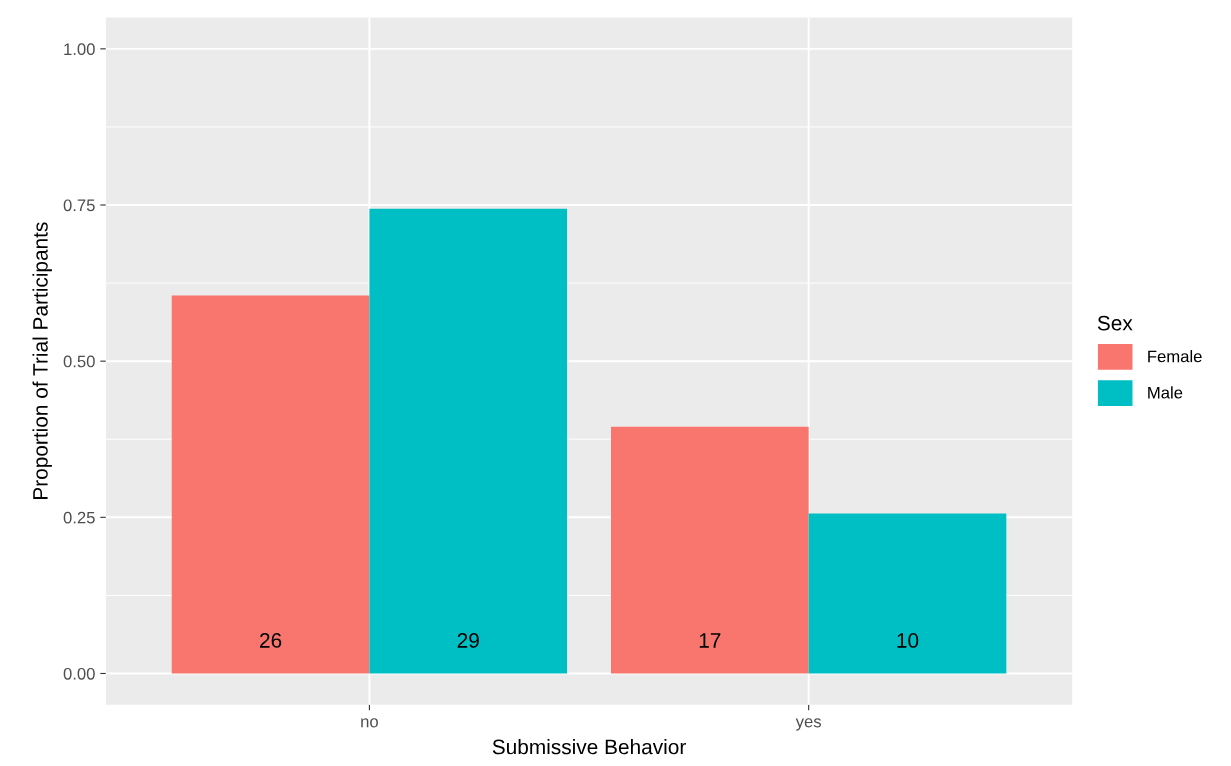 This screenshot has width=1231, height=766. What do you see at coordinates (369, 723) in the screenshot?
I see `x-tick-label: no` at bounding box center [369, 723].